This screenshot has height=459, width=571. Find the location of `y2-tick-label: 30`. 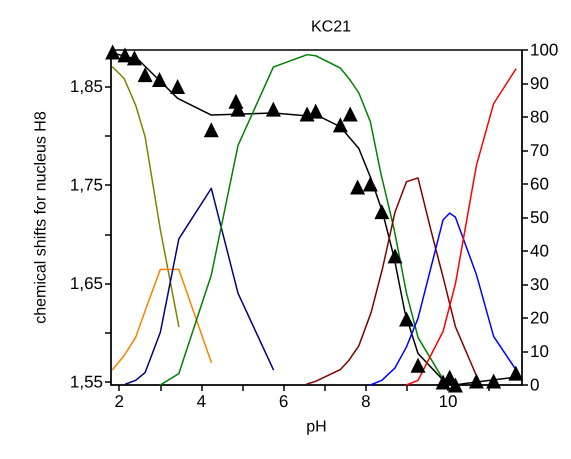

y2-tick-label: 30 is located at coordinates (539, 284).